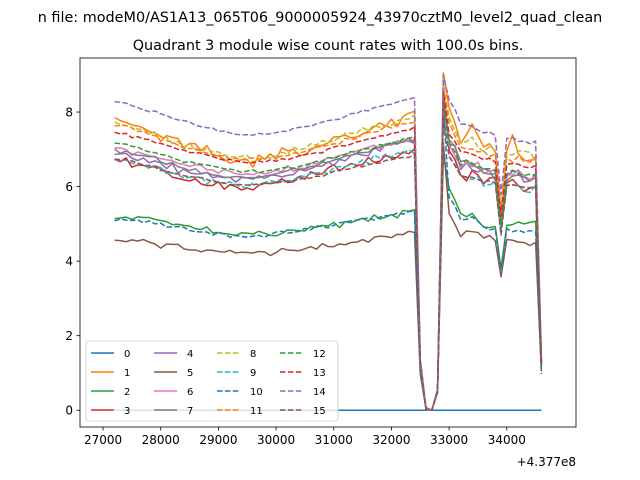 This screenshot has width=640, height=480. I want to click on legend-label: 0, so click(127, 354).